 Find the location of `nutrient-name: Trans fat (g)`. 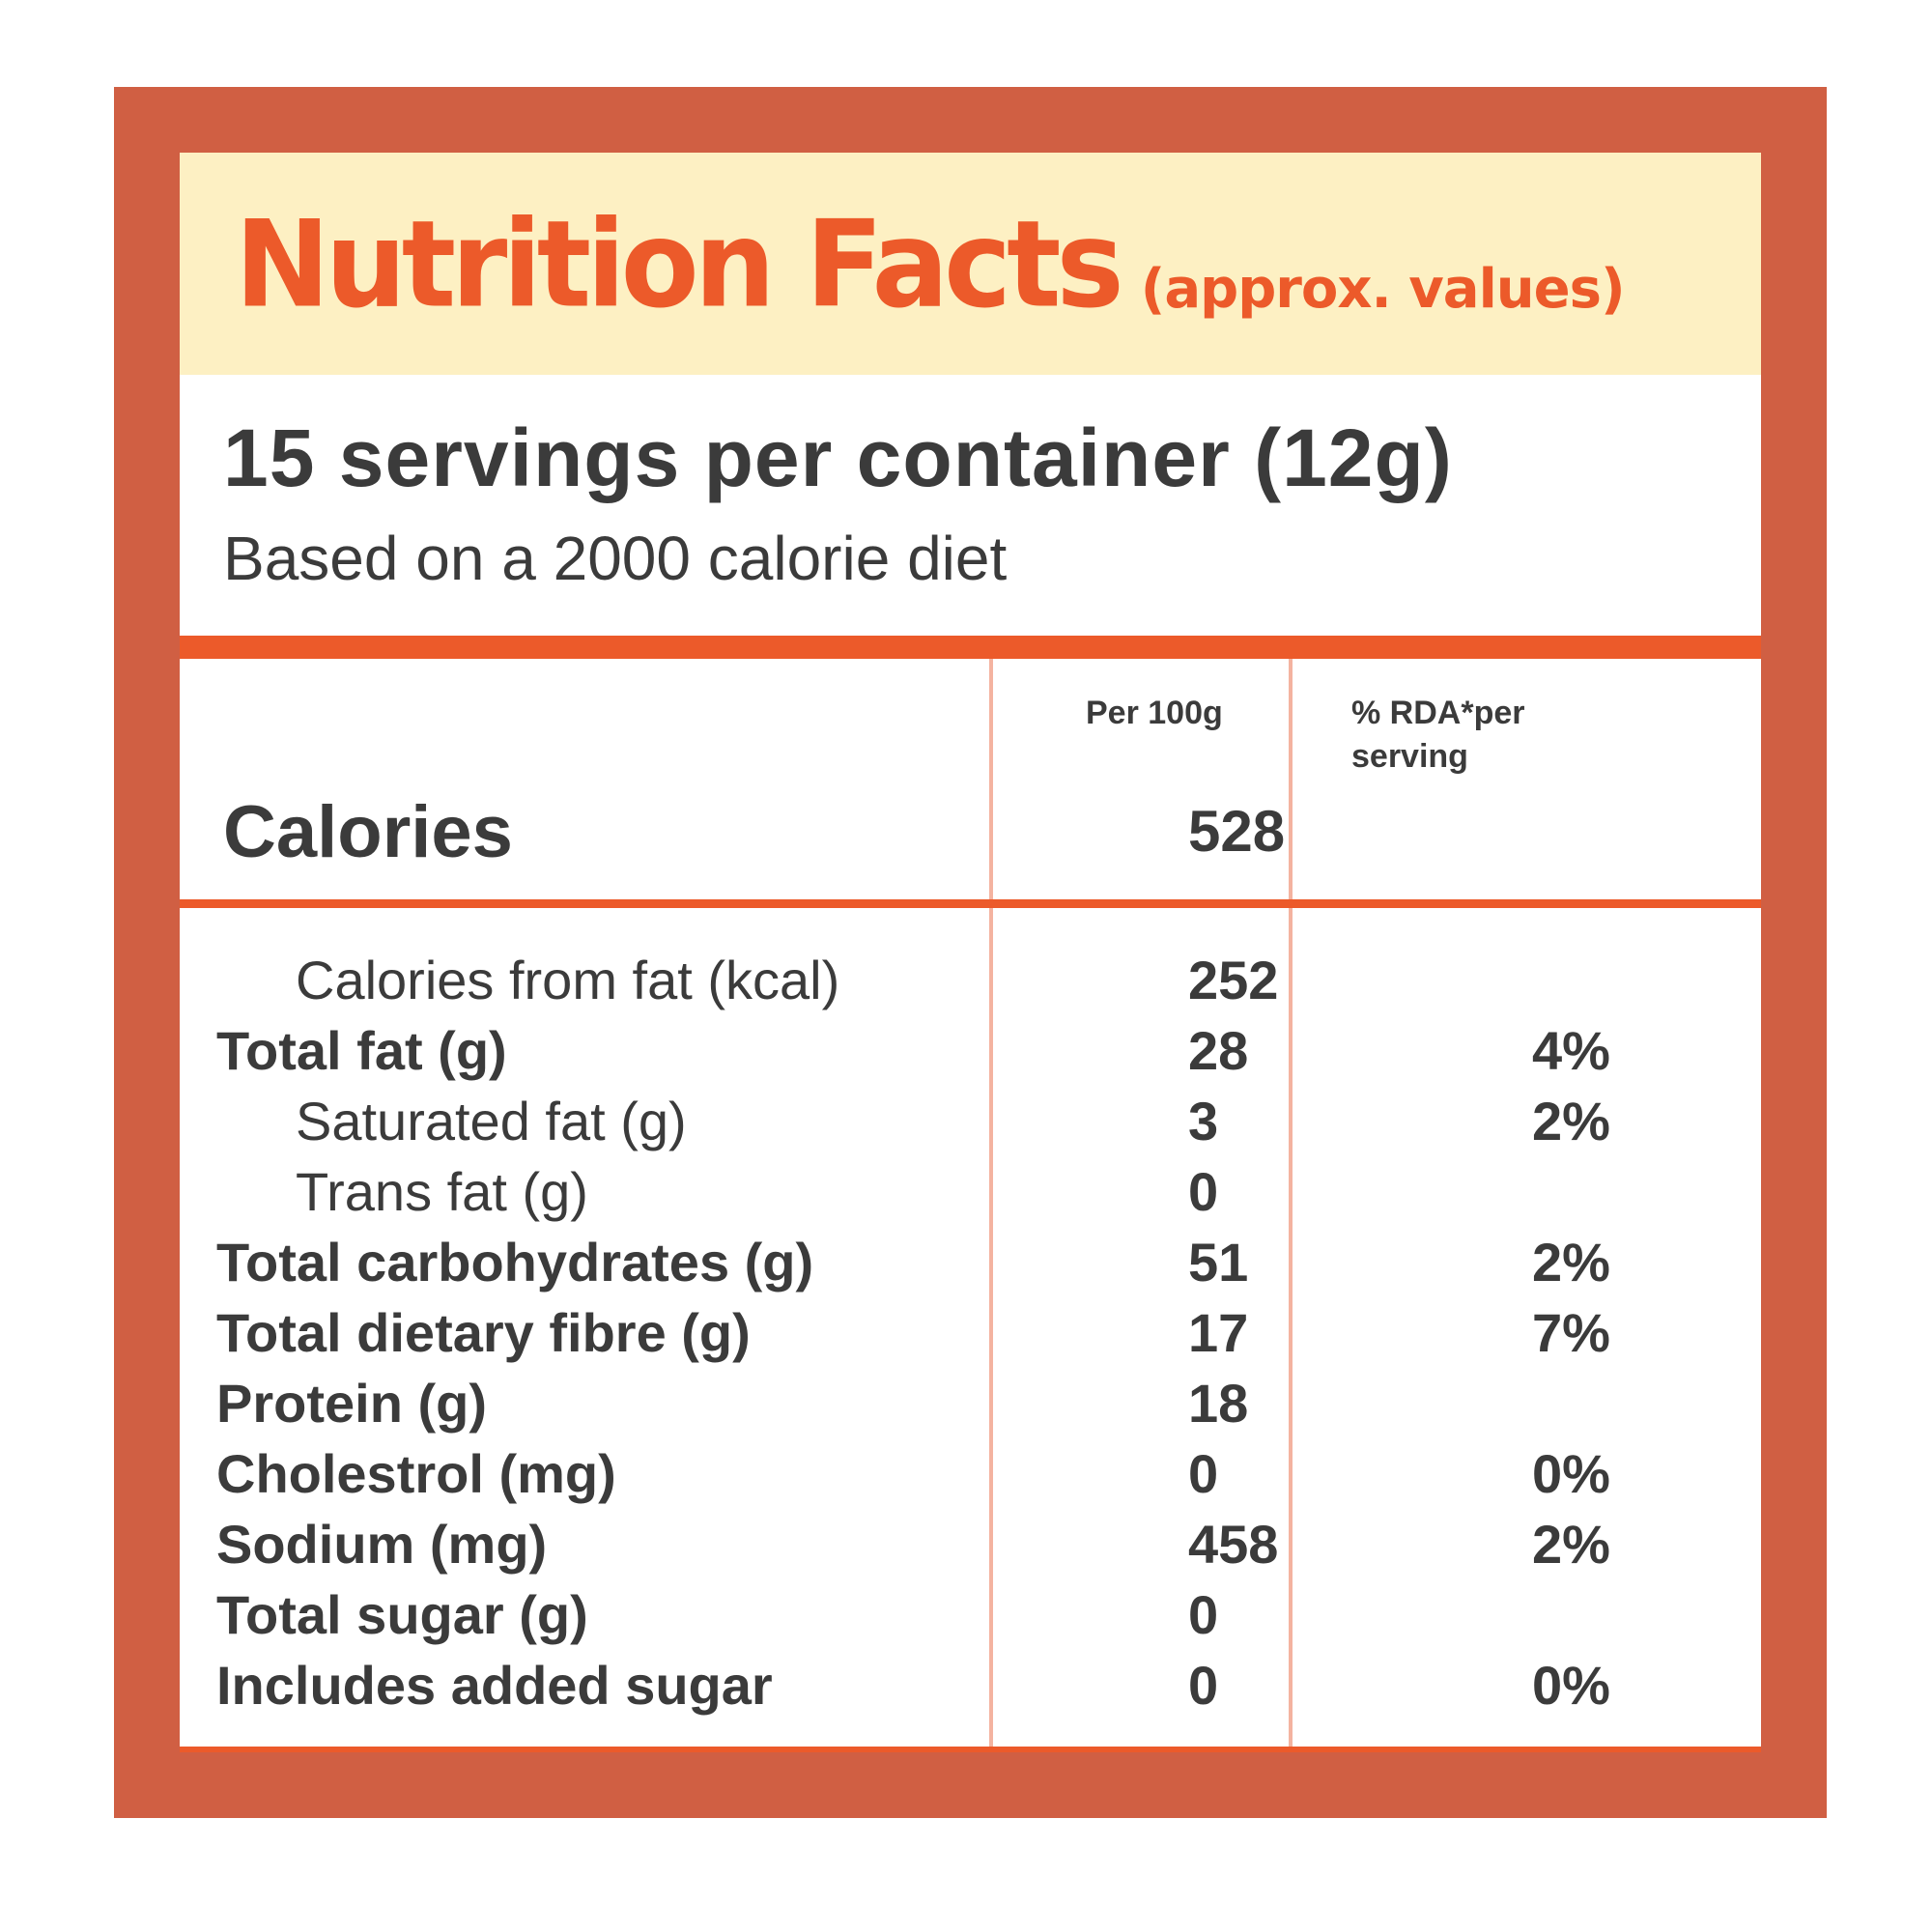

nutrient-name: Trans fat (g) is located at coordinates (442, 1191).